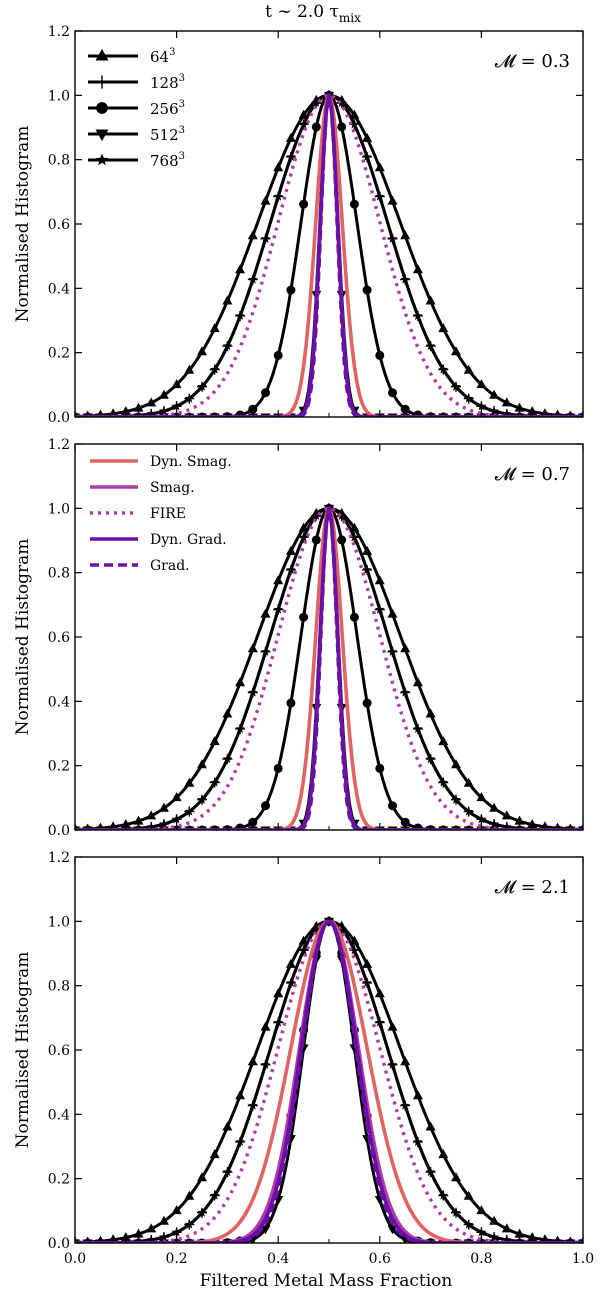 The height and width of the screenshot is (1293, 608). What do you see at coordinates (188, 540) in the screenshot?
I see `legend-label: Dyn. Grad.` at bounding box center [188, 540].